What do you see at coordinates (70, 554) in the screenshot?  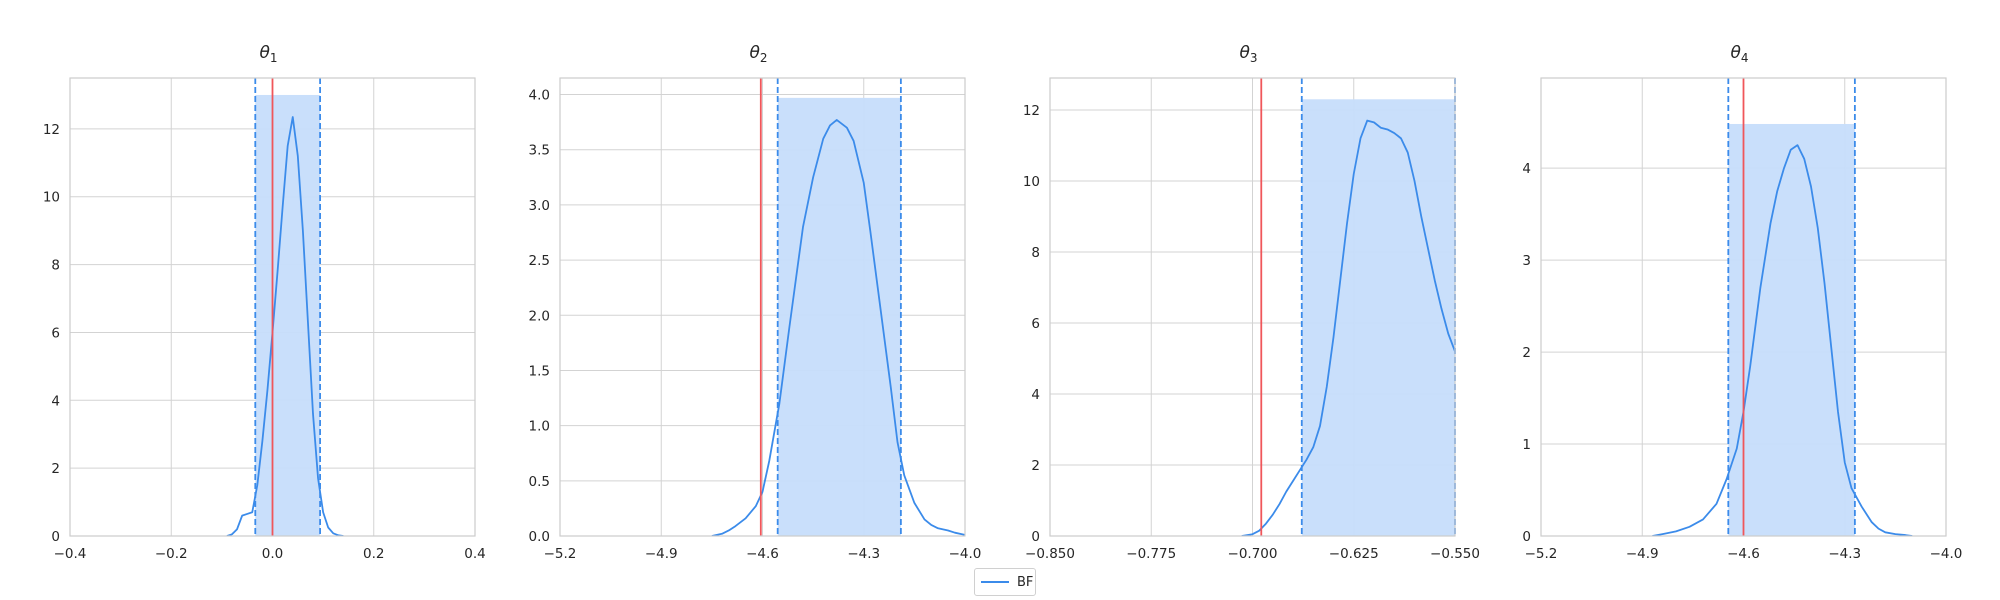 I see `x-tick-label: −0.4` at bounding box center [70, 554].